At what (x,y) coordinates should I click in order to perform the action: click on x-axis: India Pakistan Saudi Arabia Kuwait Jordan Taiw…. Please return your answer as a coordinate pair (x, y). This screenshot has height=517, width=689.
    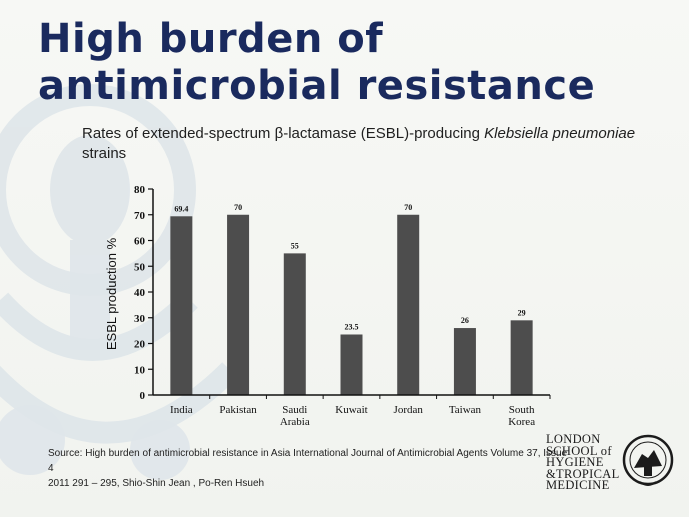
    Looking at the image, I should click on (352, 411).